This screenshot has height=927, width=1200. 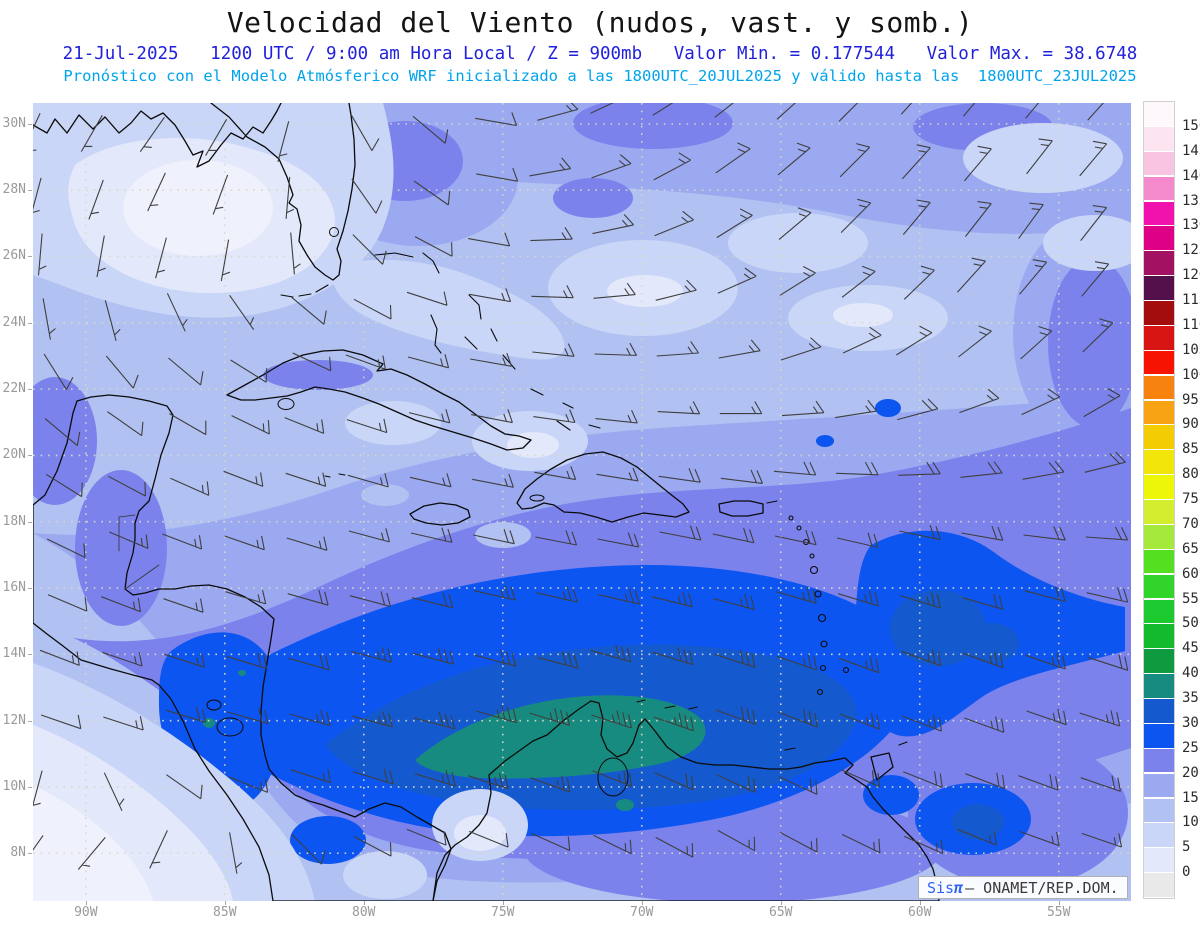 I want to click on lat-label-10N: 10N, so click(x=14, y=786).